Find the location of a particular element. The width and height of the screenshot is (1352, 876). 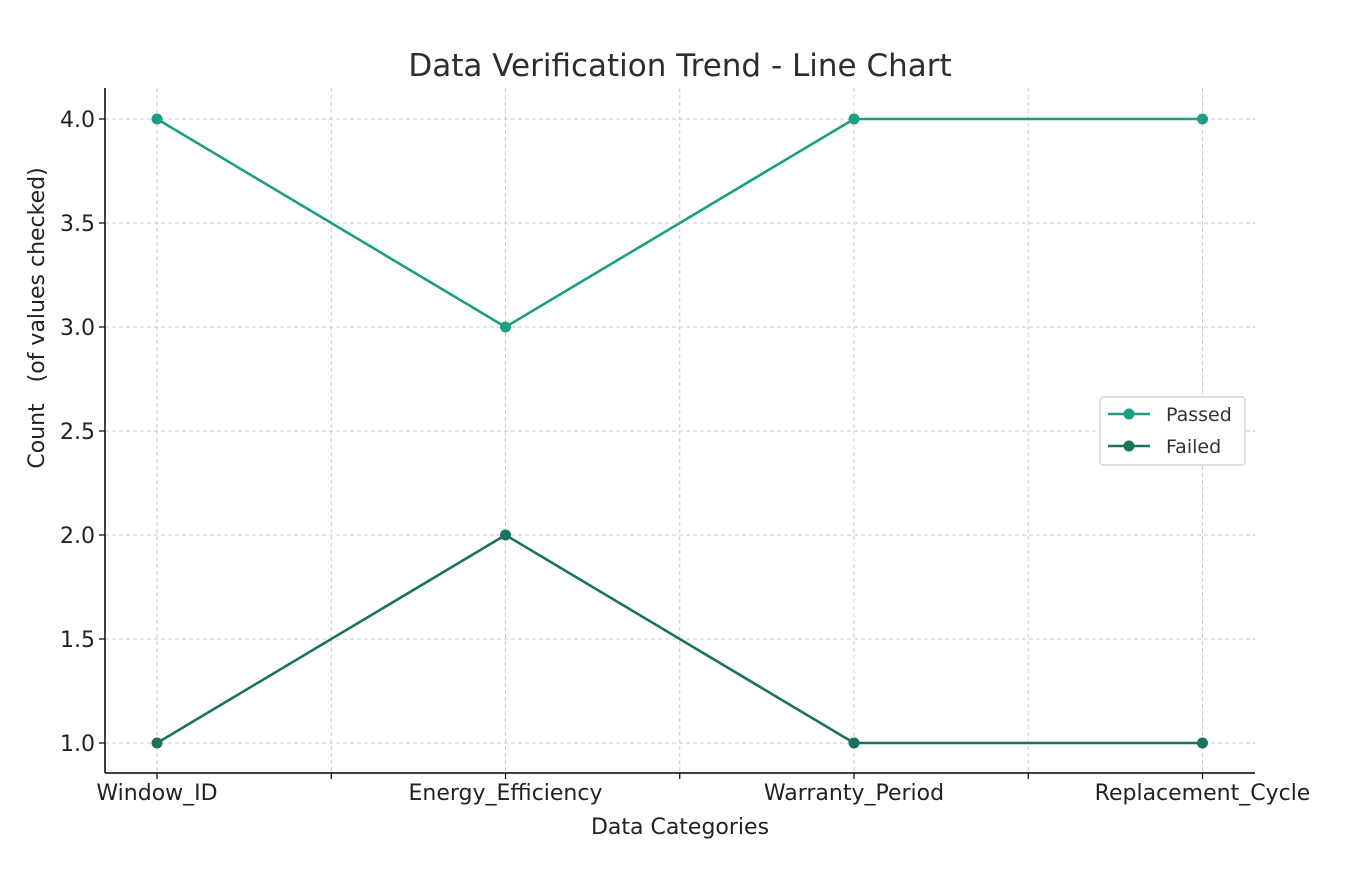

legend: Passed Failed is located at coordinates (1172, 431).